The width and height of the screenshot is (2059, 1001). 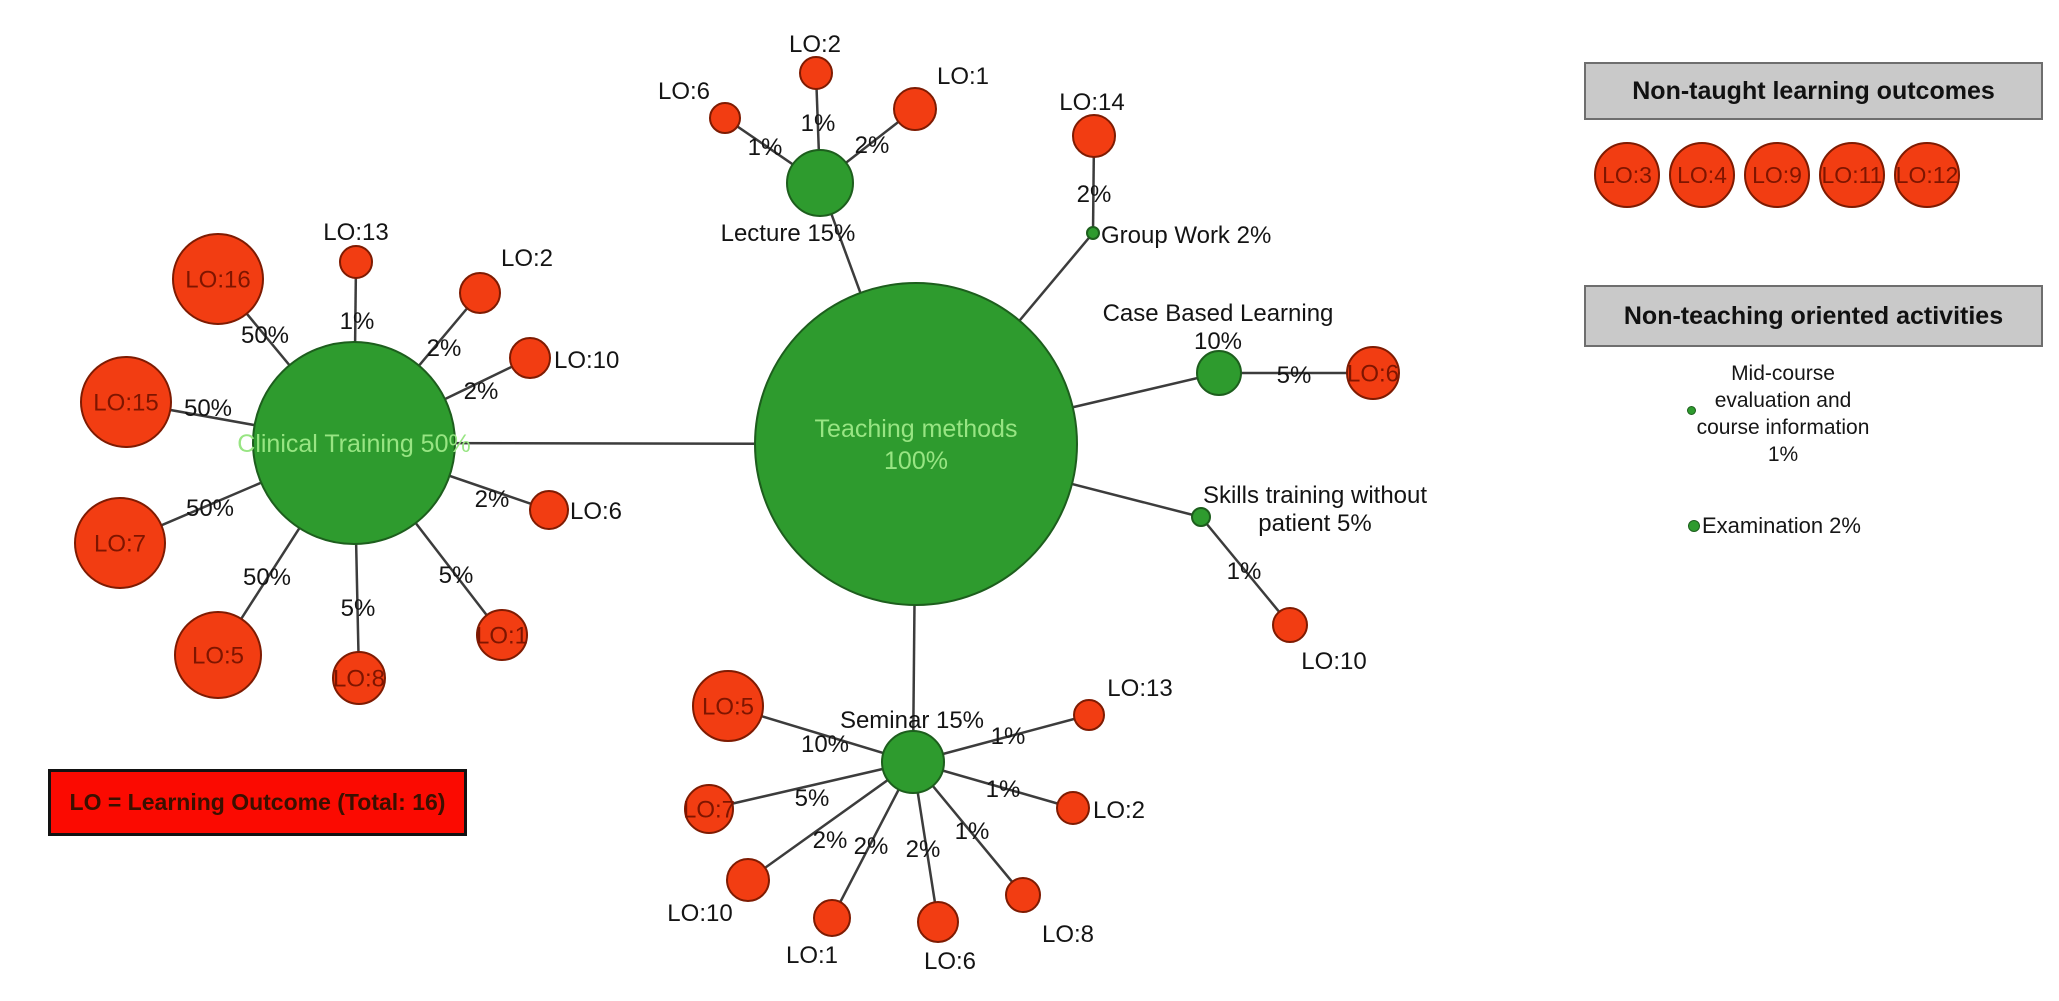 I want to click on non-taught-lo-badge-lo11: LO:11, so click(x=1852, y=175).